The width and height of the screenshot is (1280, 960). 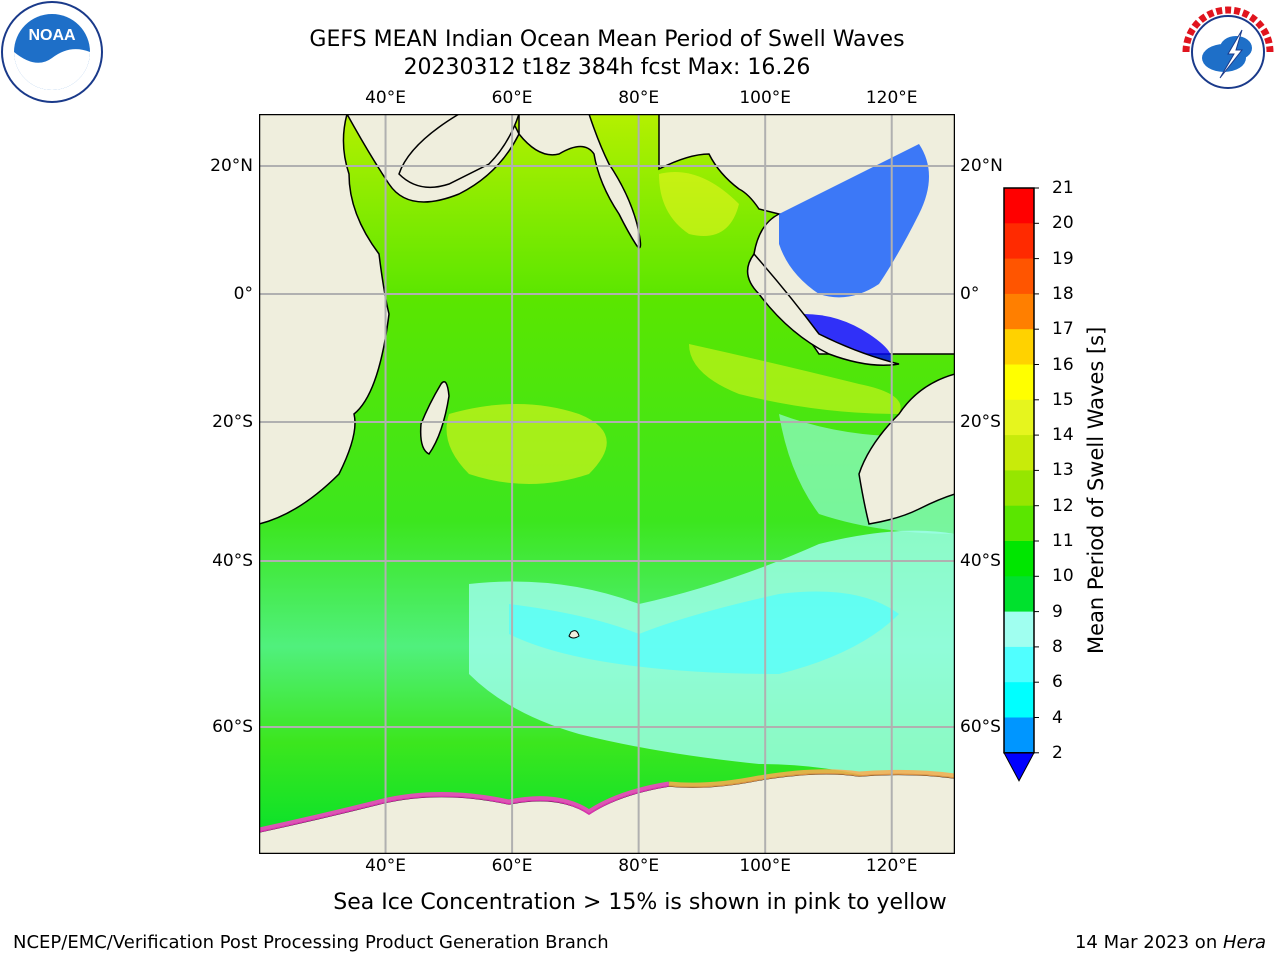 I want to click on noaa-logo: NOAA, so click(x=52, y=52).